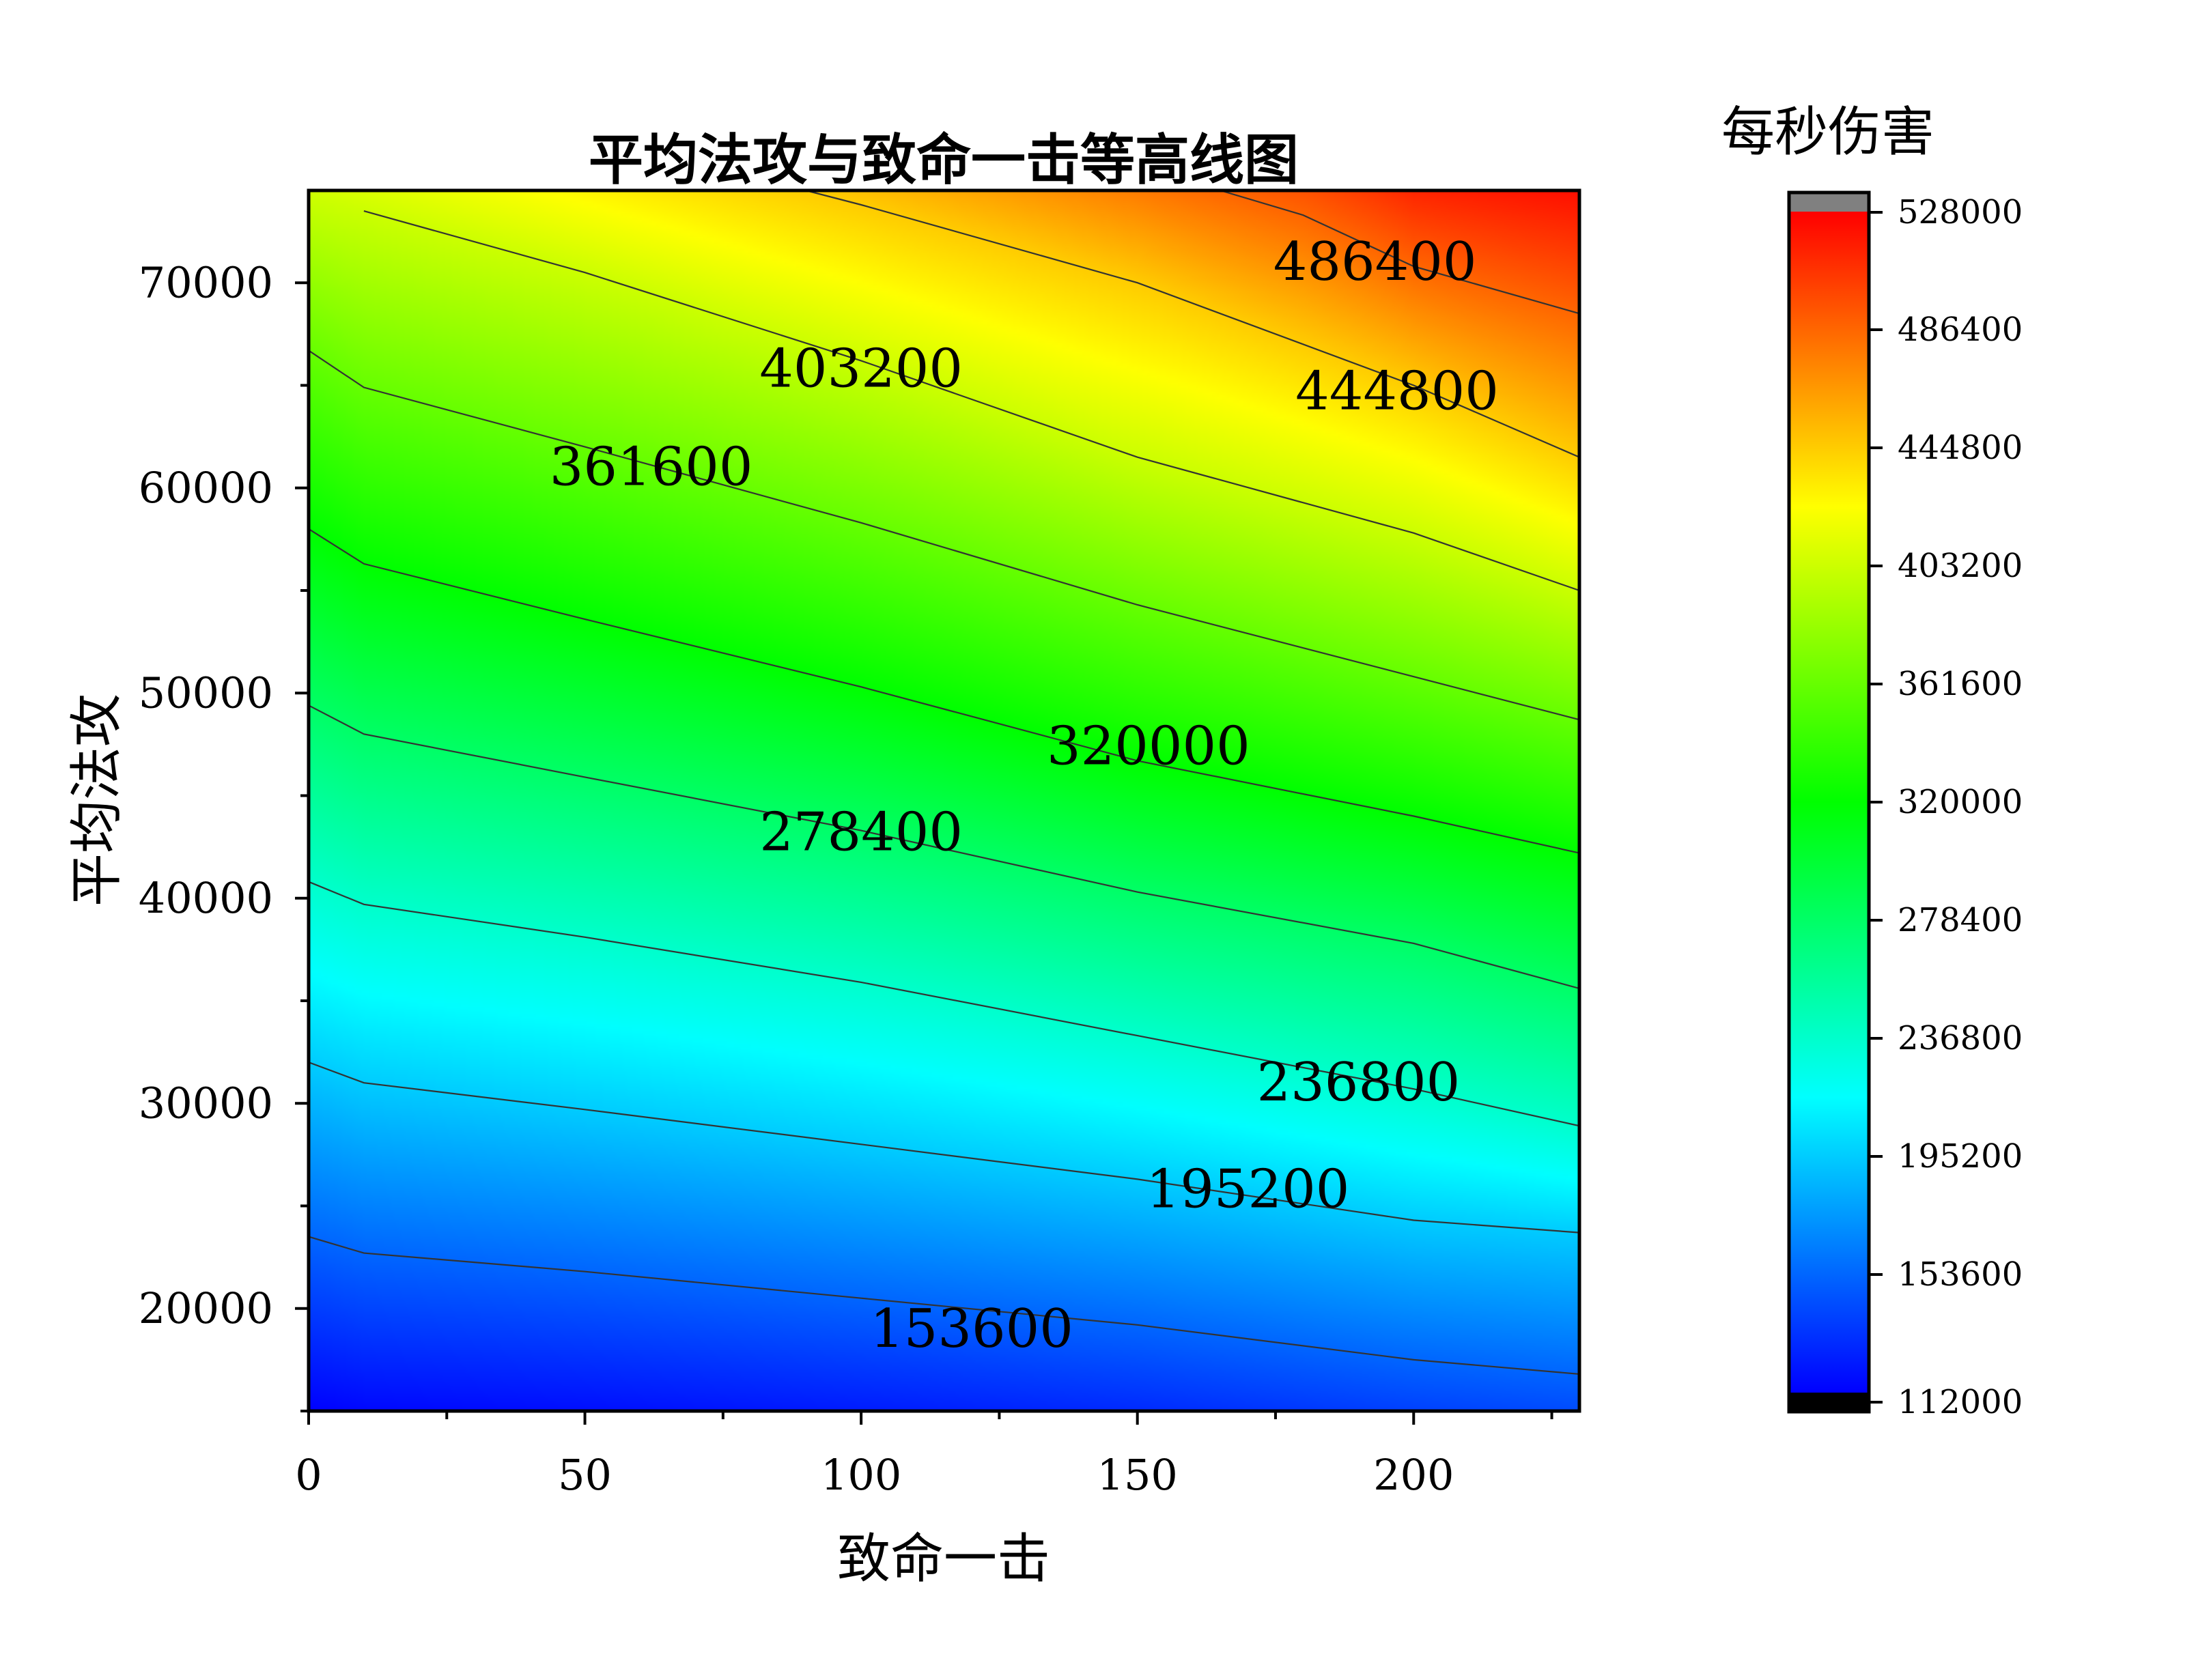  What do you see at coordinates (585, 1475) in the screenshot?
I see `x-tick-label: 50` at bounding box center [585, 1475].